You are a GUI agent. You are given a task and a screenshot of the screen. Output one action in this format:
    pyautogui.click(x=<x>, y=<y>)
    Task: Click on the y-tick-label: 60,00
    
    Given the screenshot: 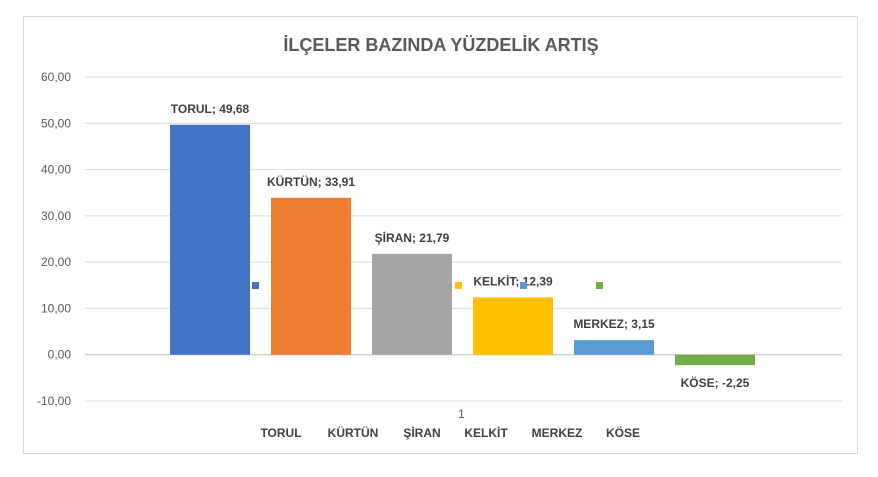 What is the action you would take?
    pyautogui.click(x=56, y=77)
    